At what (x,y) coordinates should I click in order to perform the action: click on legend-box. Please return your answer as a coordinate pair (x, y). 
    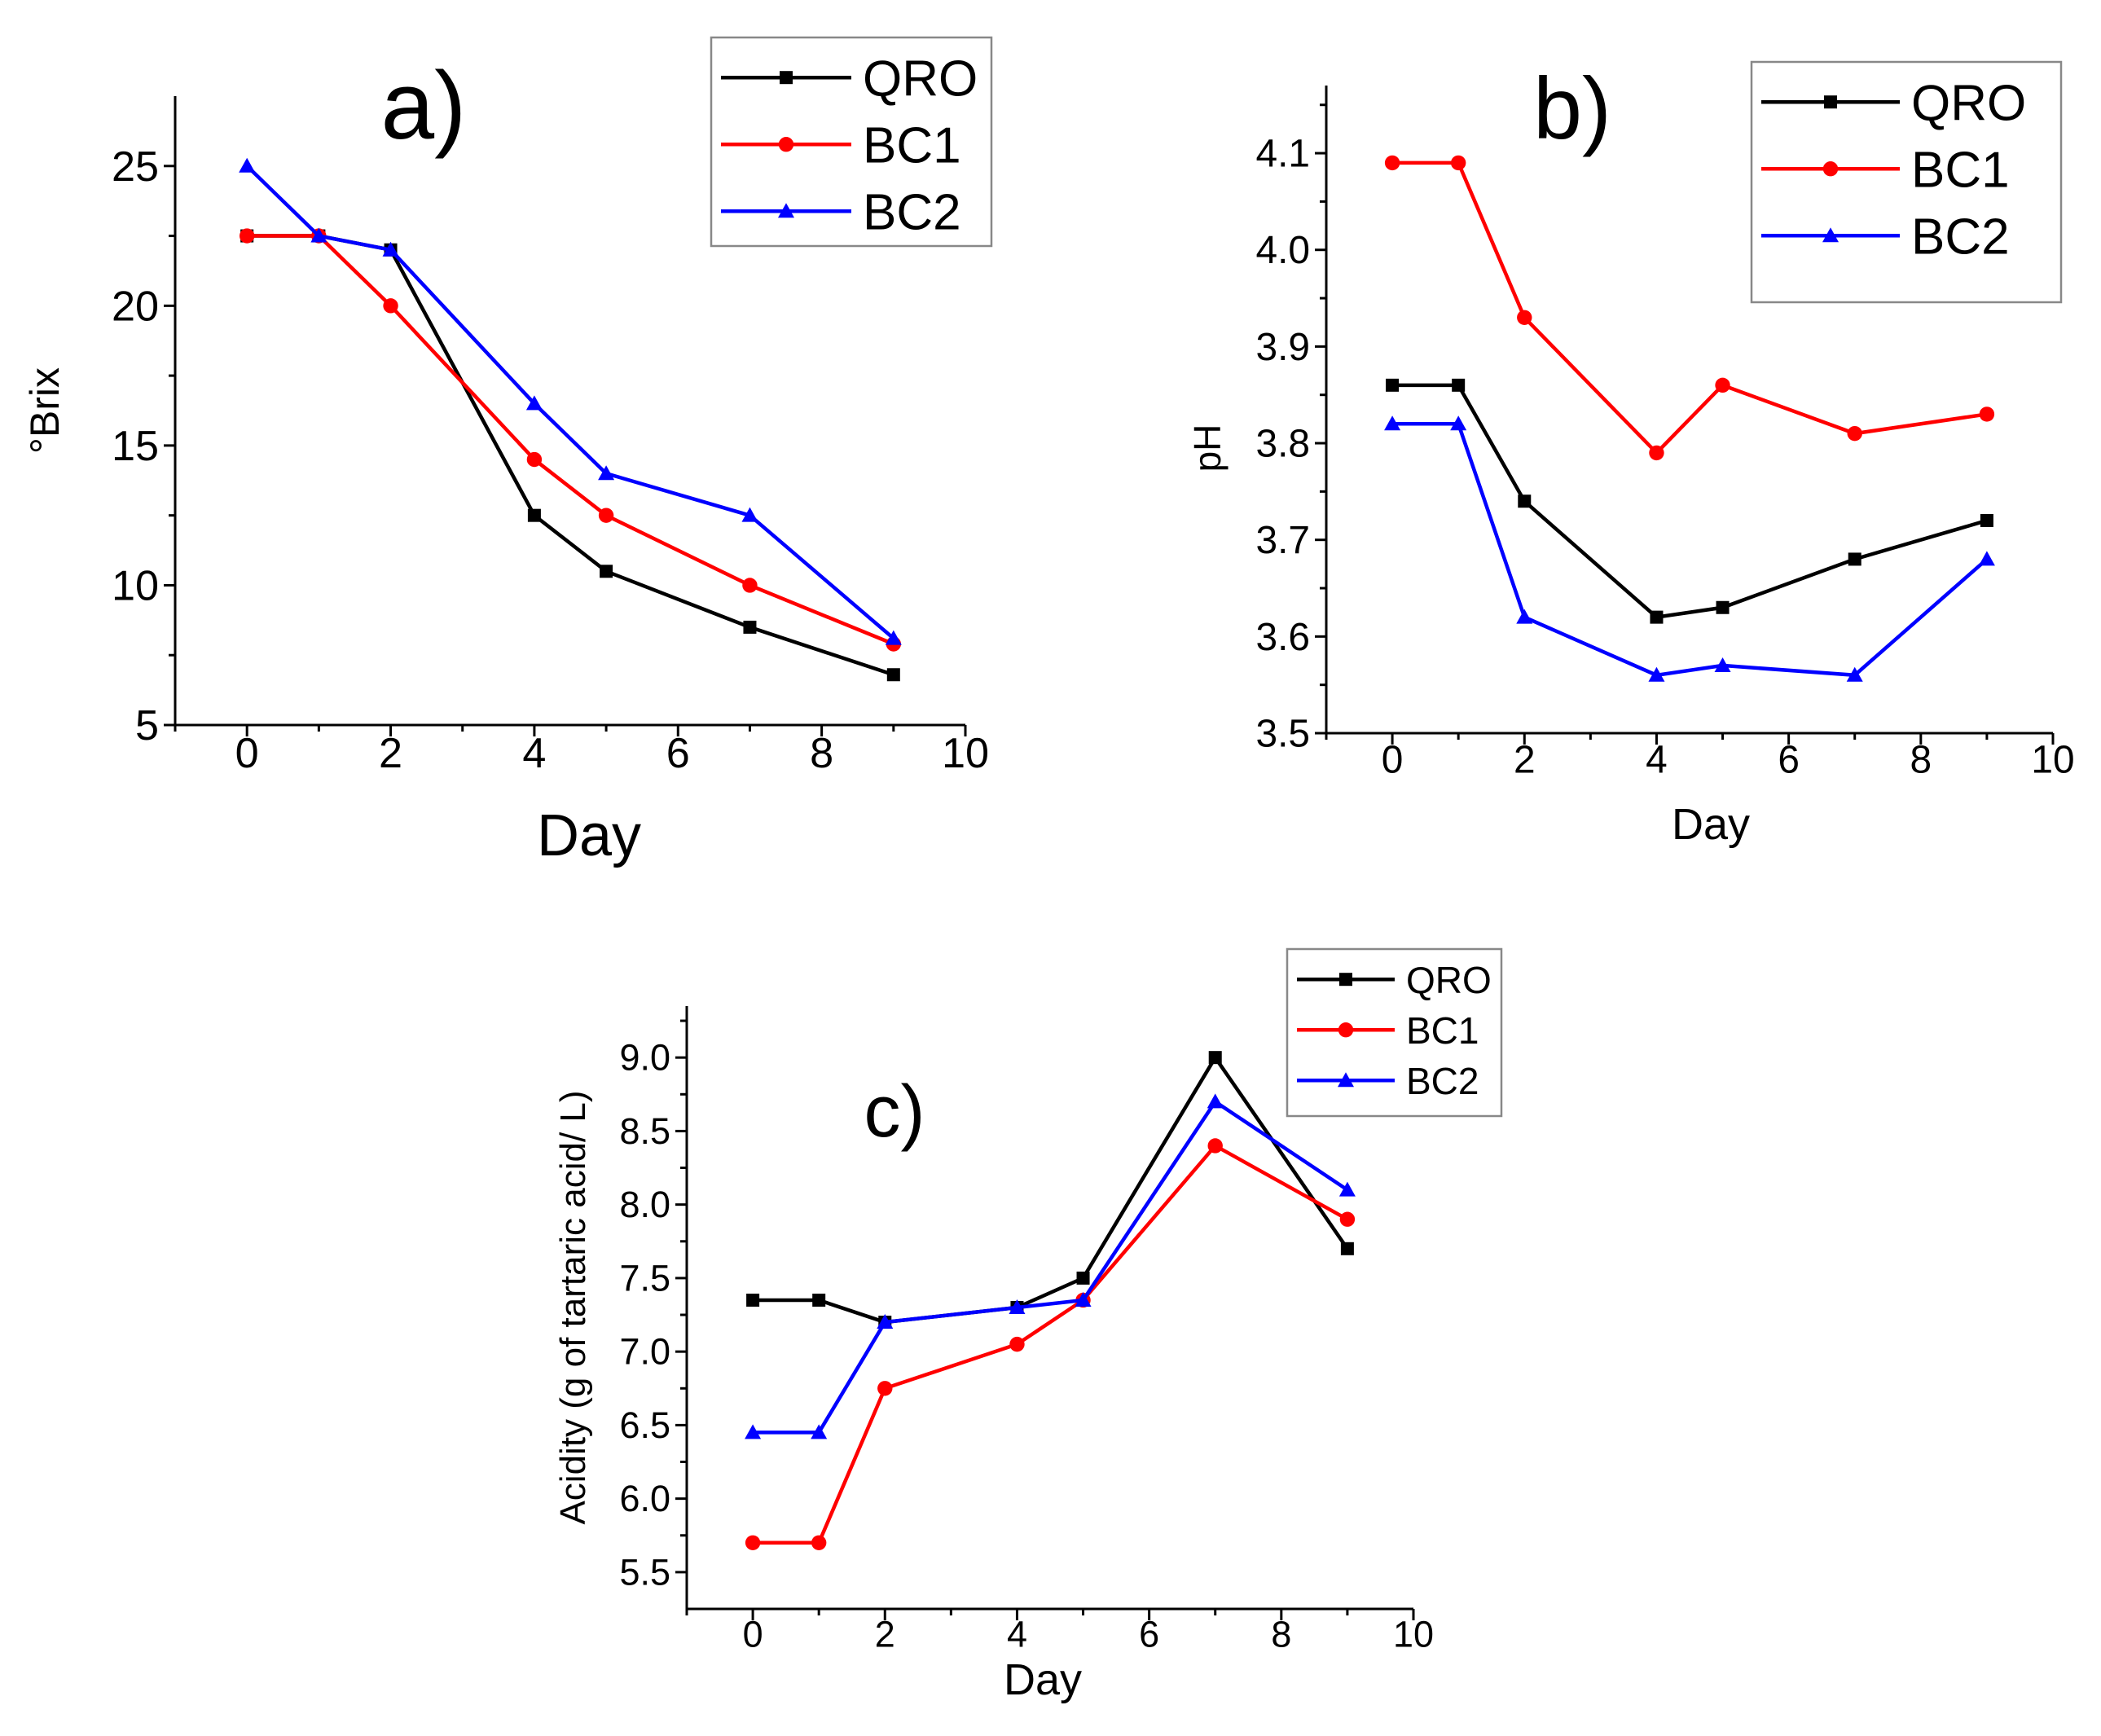
    Looking at the image, I should click on (1394, 1032).